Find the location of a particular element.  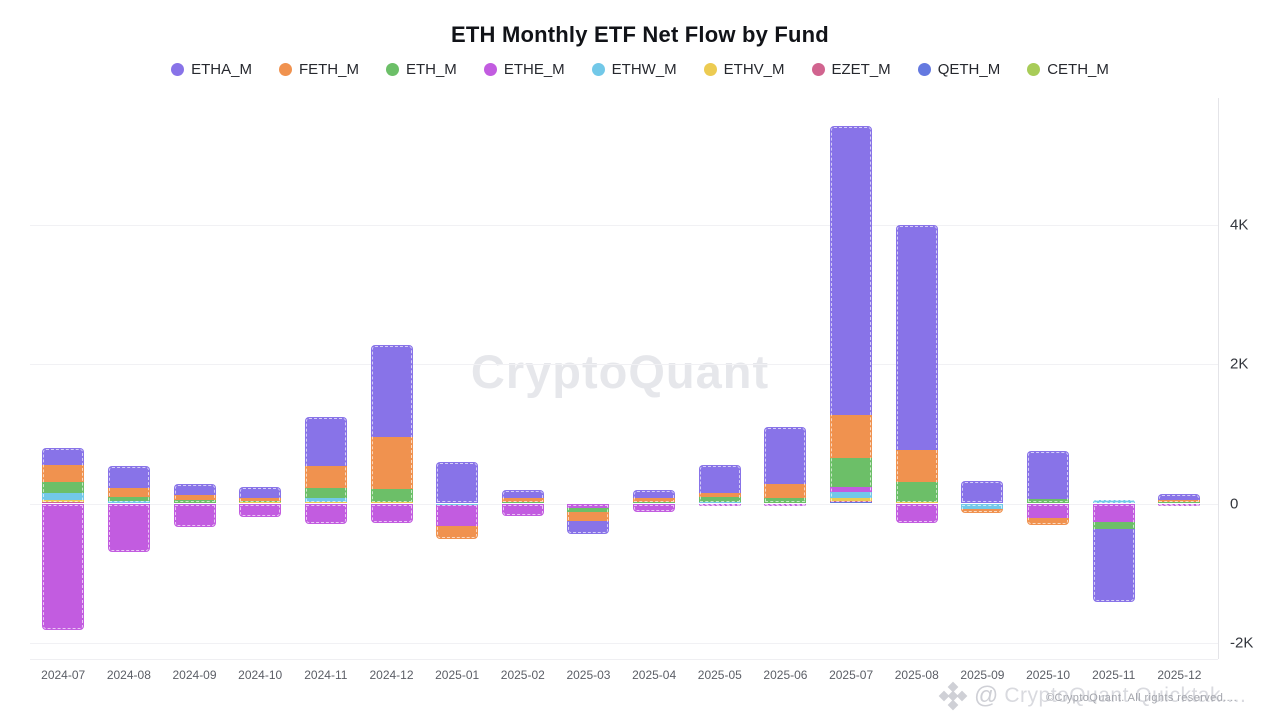

legend-item-ETH_M: ETH_M is located at coordinates (421, 69).